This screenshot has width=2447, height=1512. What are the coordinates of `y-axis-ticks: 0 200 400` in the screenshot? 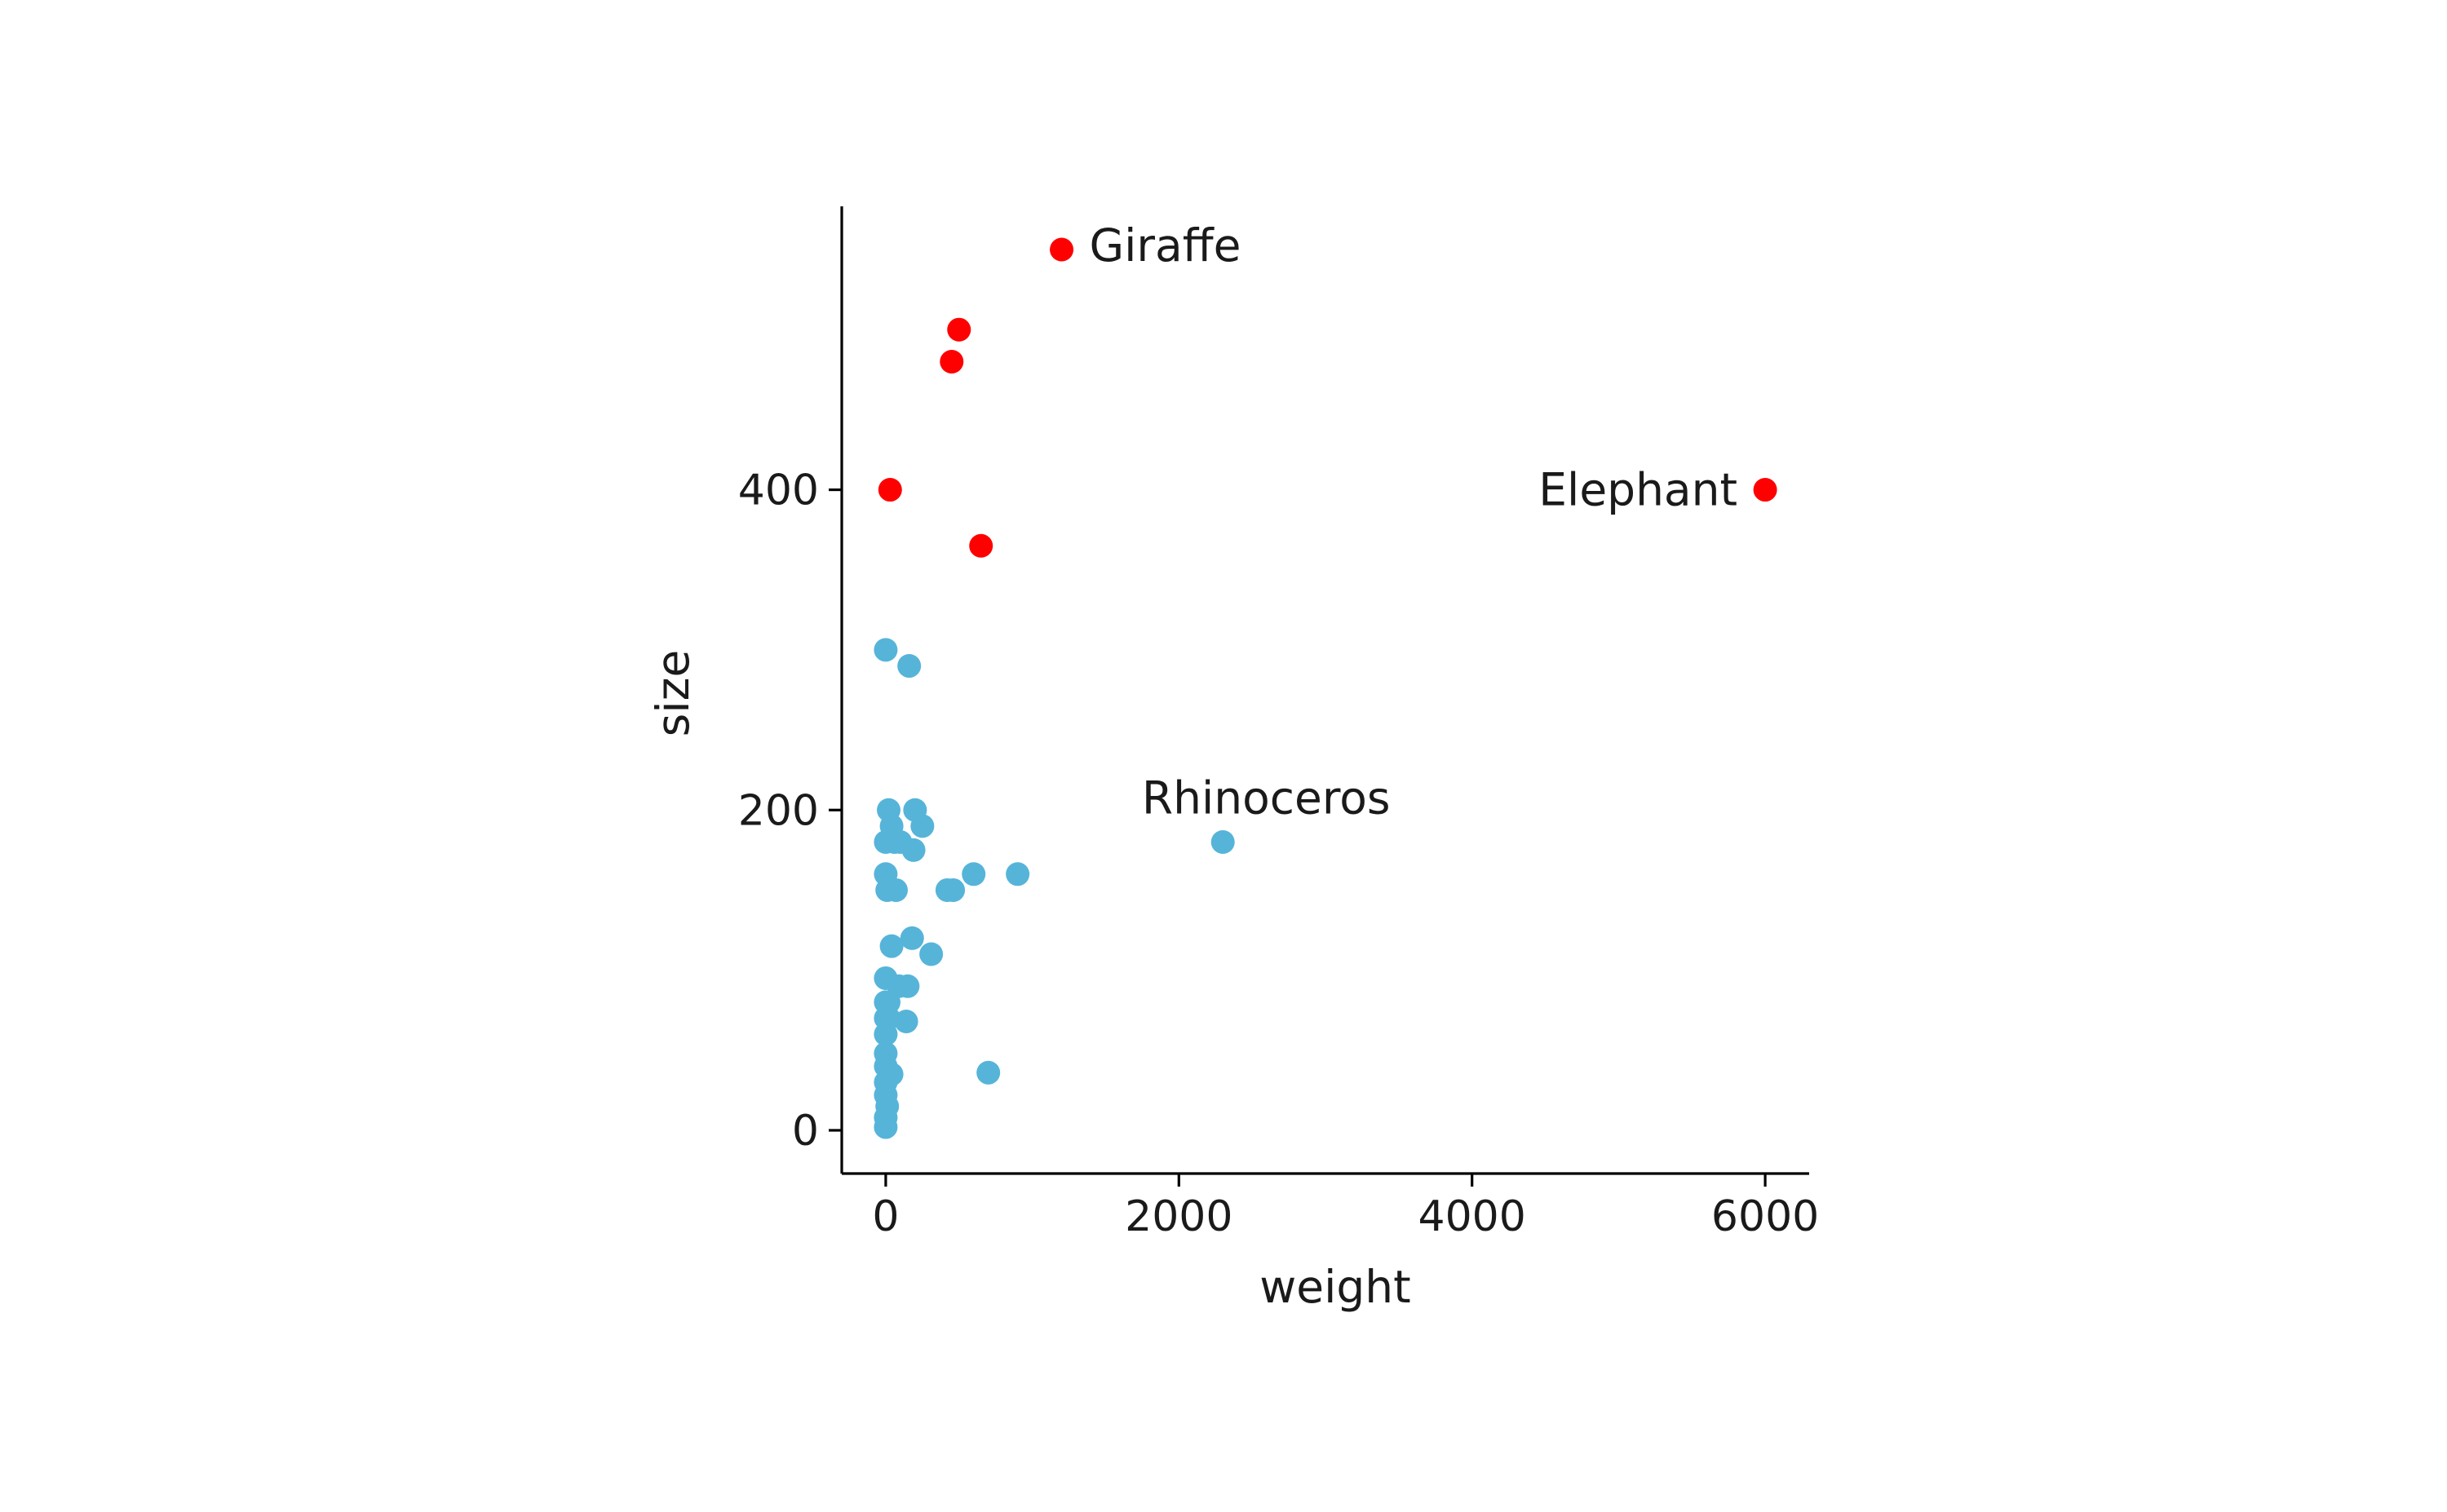 It's located at (790, 811).